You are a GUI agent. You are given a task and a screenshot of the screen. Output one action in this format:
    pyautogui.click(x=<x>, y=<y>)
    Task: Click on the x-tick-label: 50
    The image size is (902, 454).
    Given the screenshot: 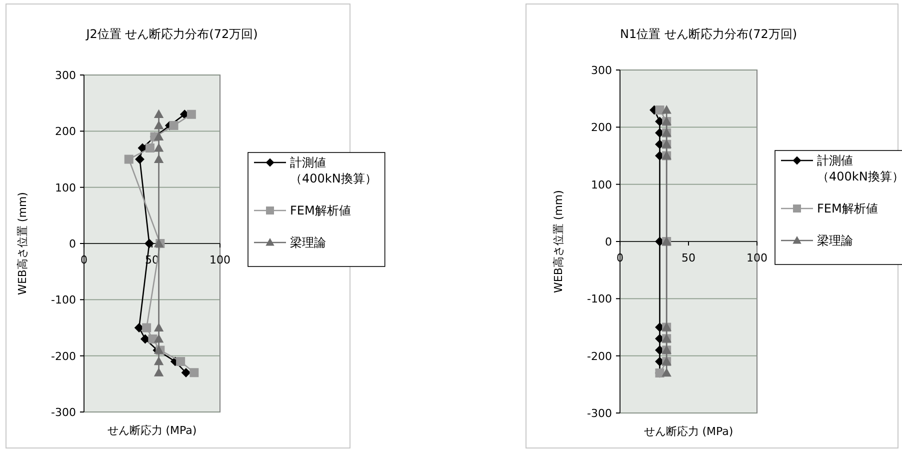 What is the action you would take?
    pyautogui.click(x=689, y=258)
    